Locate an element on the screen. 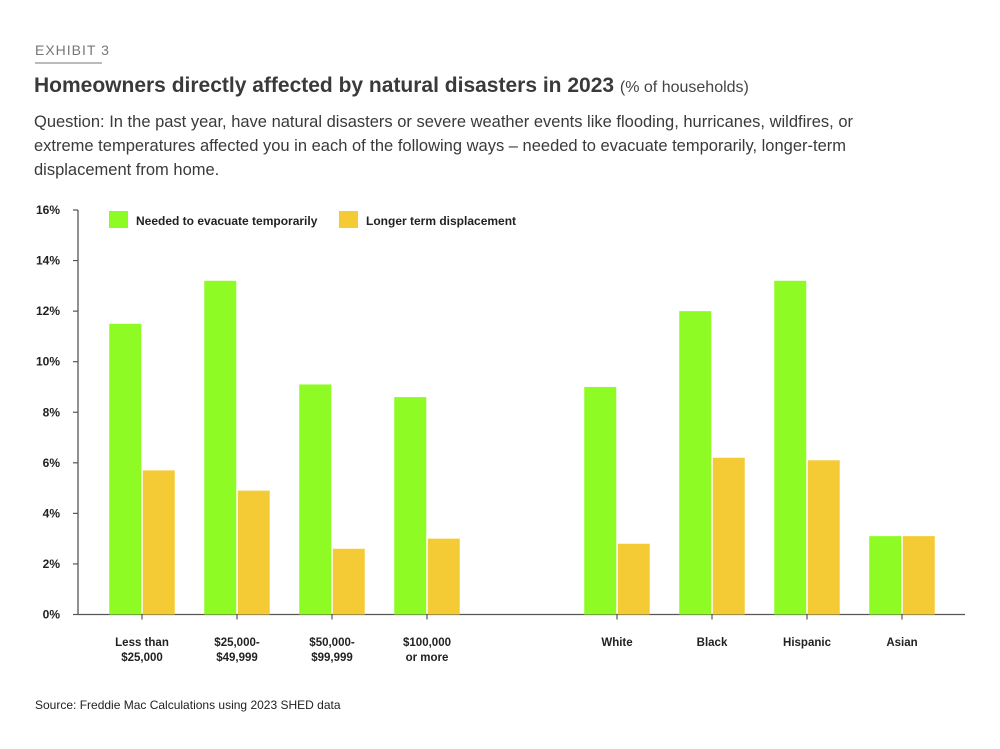  exhibit-underline is located at coordinates (68, 63).